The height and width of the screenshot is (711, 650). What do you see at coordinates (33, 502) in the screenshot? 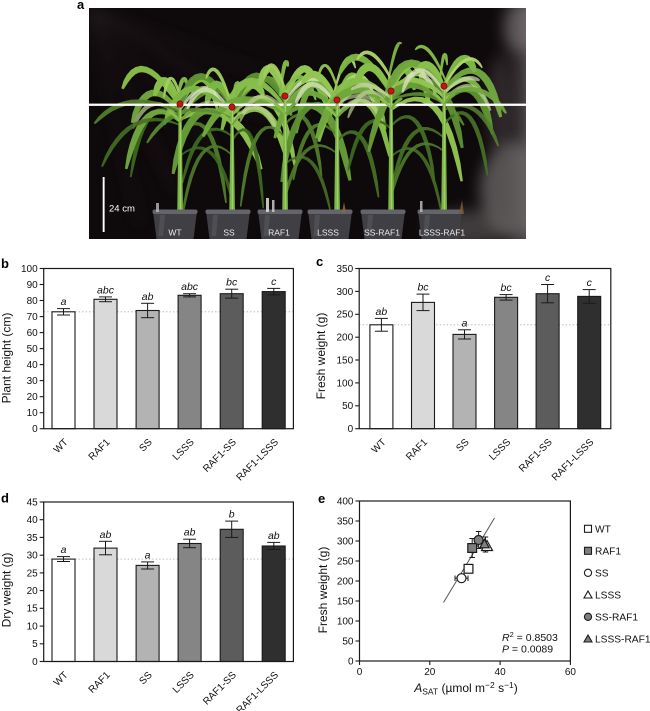
I see `svg-text: 45` at bounding box center [33, 502].